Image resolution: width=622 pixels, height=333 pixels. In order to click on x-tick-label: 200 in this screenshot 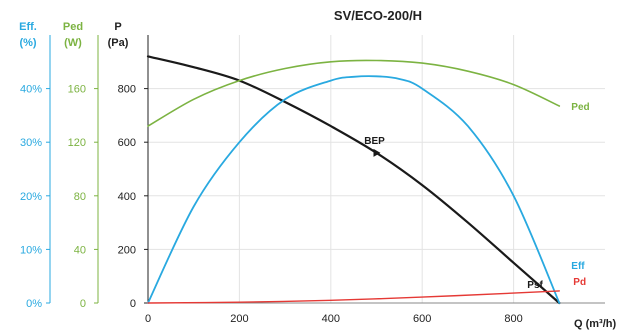, I will do `click(239, 319)`.